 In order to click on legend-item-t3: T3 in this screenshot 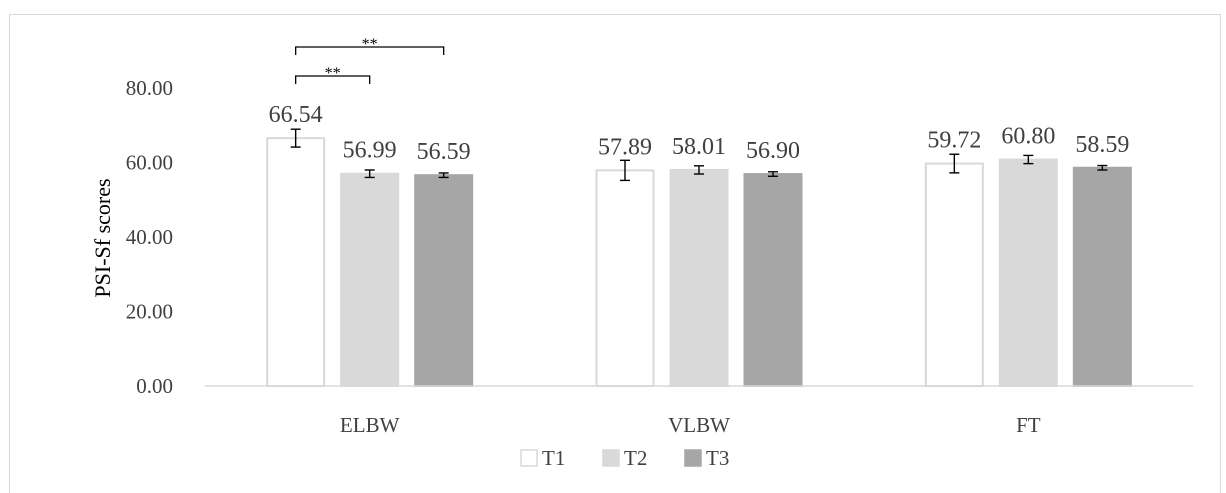, I will do `click(706, 458)`.